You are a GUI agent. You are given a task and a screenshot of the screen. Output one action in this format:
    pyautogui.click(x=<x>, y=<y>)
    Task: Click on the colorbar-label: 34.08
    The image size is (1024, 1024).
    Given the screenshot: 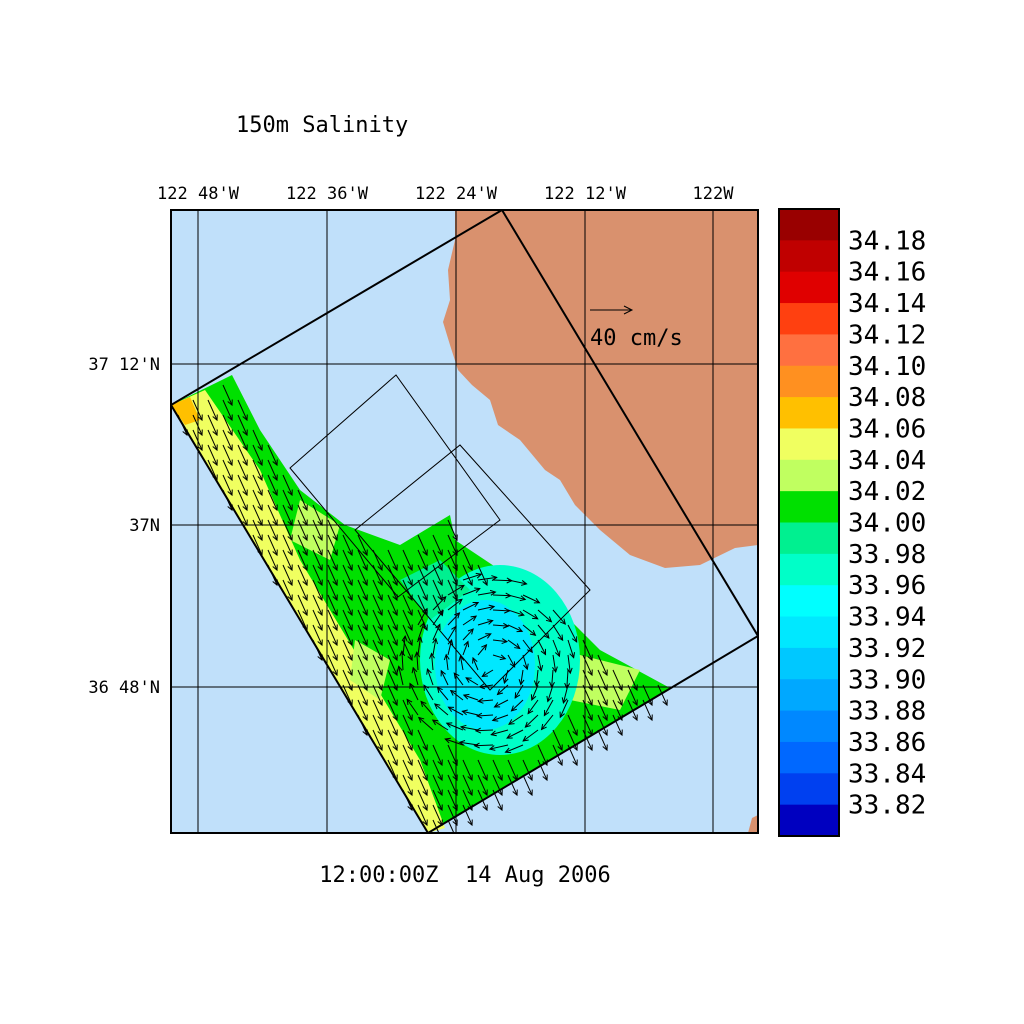 What is the action you would take?
    pyautogui.click(x=887, y=398)
    